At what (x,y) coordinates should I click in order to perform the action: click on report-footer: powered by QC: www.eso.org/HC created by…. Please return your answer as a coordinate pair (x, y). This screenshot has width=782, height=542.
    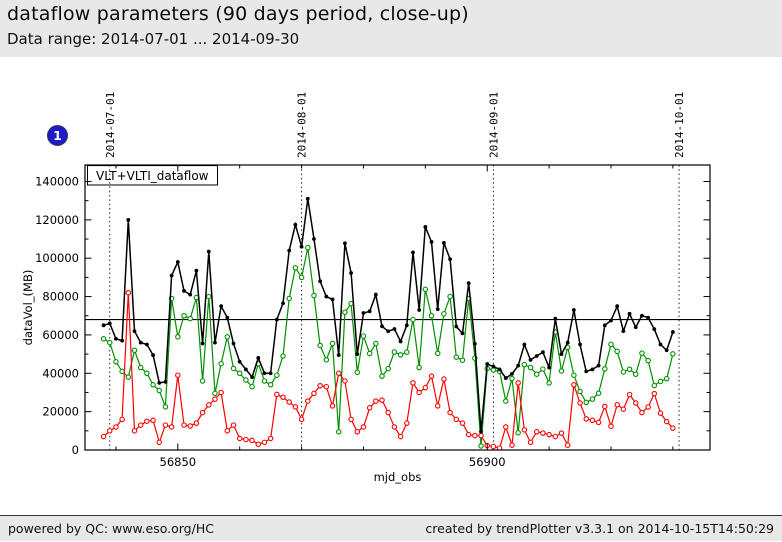
    Looking at the image, I should click on (391, 528).